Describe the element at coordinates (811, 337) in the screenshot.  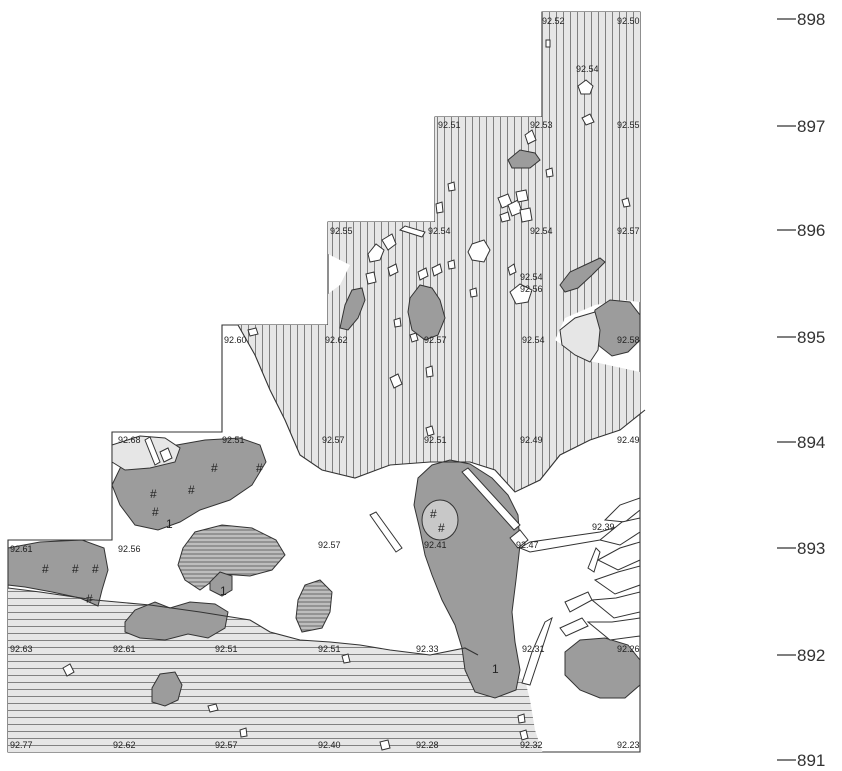
I see `northing-label: 895` at that location.